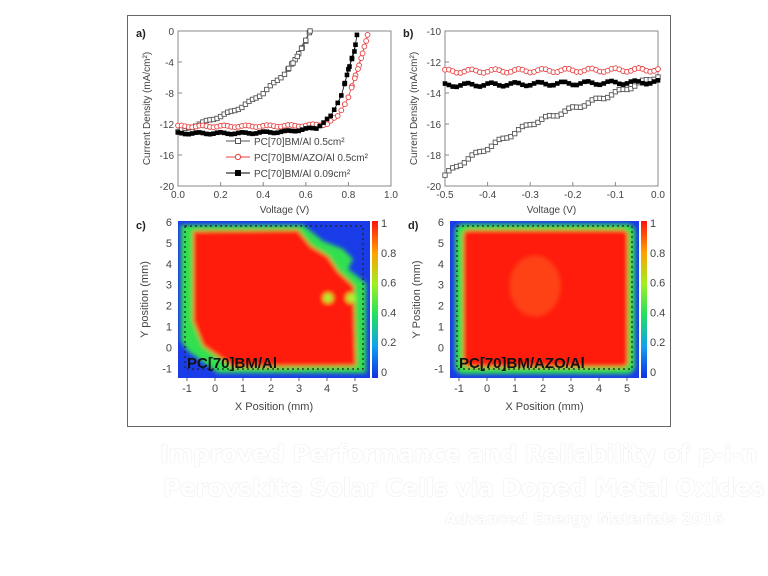  Describe the element at coordinates (657, 284) in the screenshot. I see `colorbar-tick-label: 0.6` at that location.